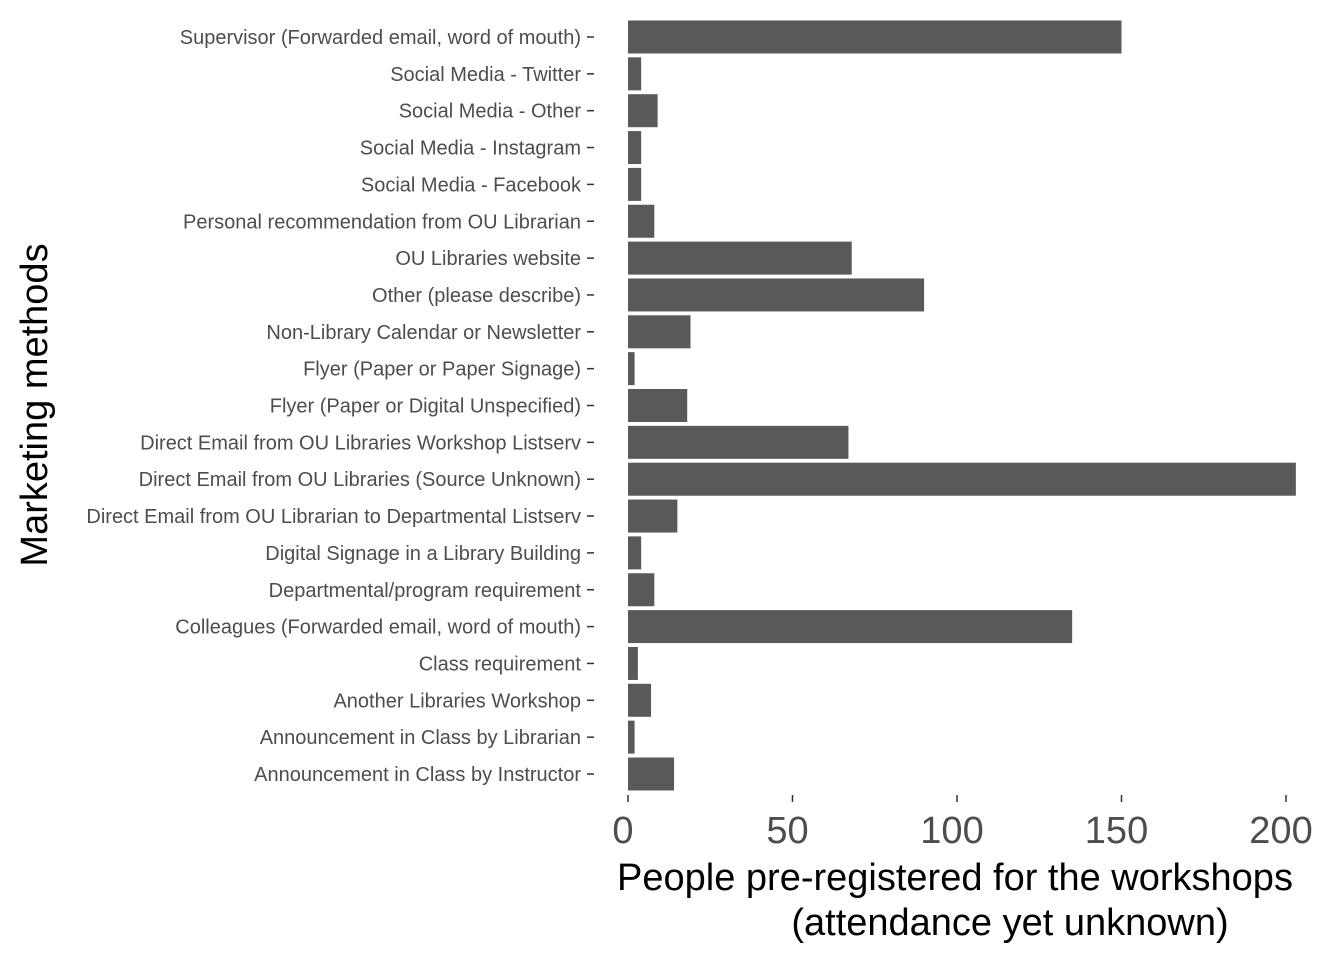  What do you see at coordinates (485, 75) in the screenshot?
I see `y-tick-label-social-media-twitter: Social Media - Twitter` at bounding box center [485, 75].